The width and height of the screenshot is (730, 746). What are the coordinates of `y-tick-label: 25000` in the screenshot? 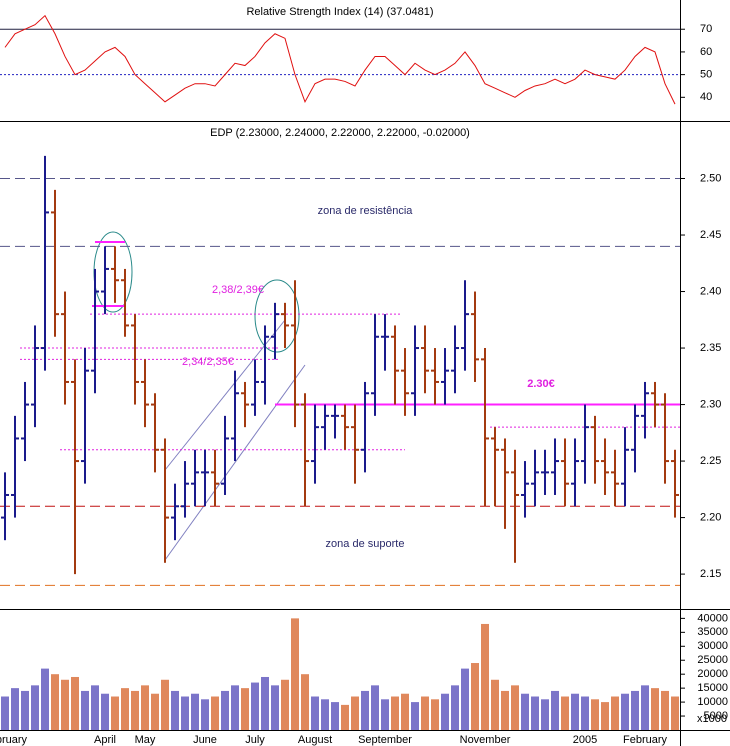 It's located at (712, 660).